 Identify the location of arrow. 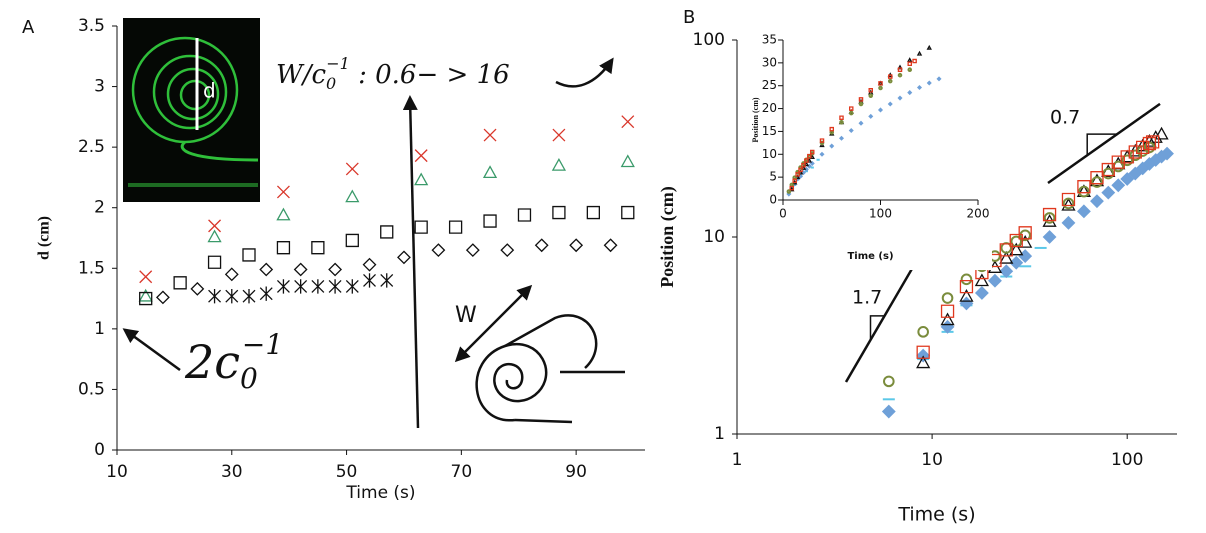
(411, 262).